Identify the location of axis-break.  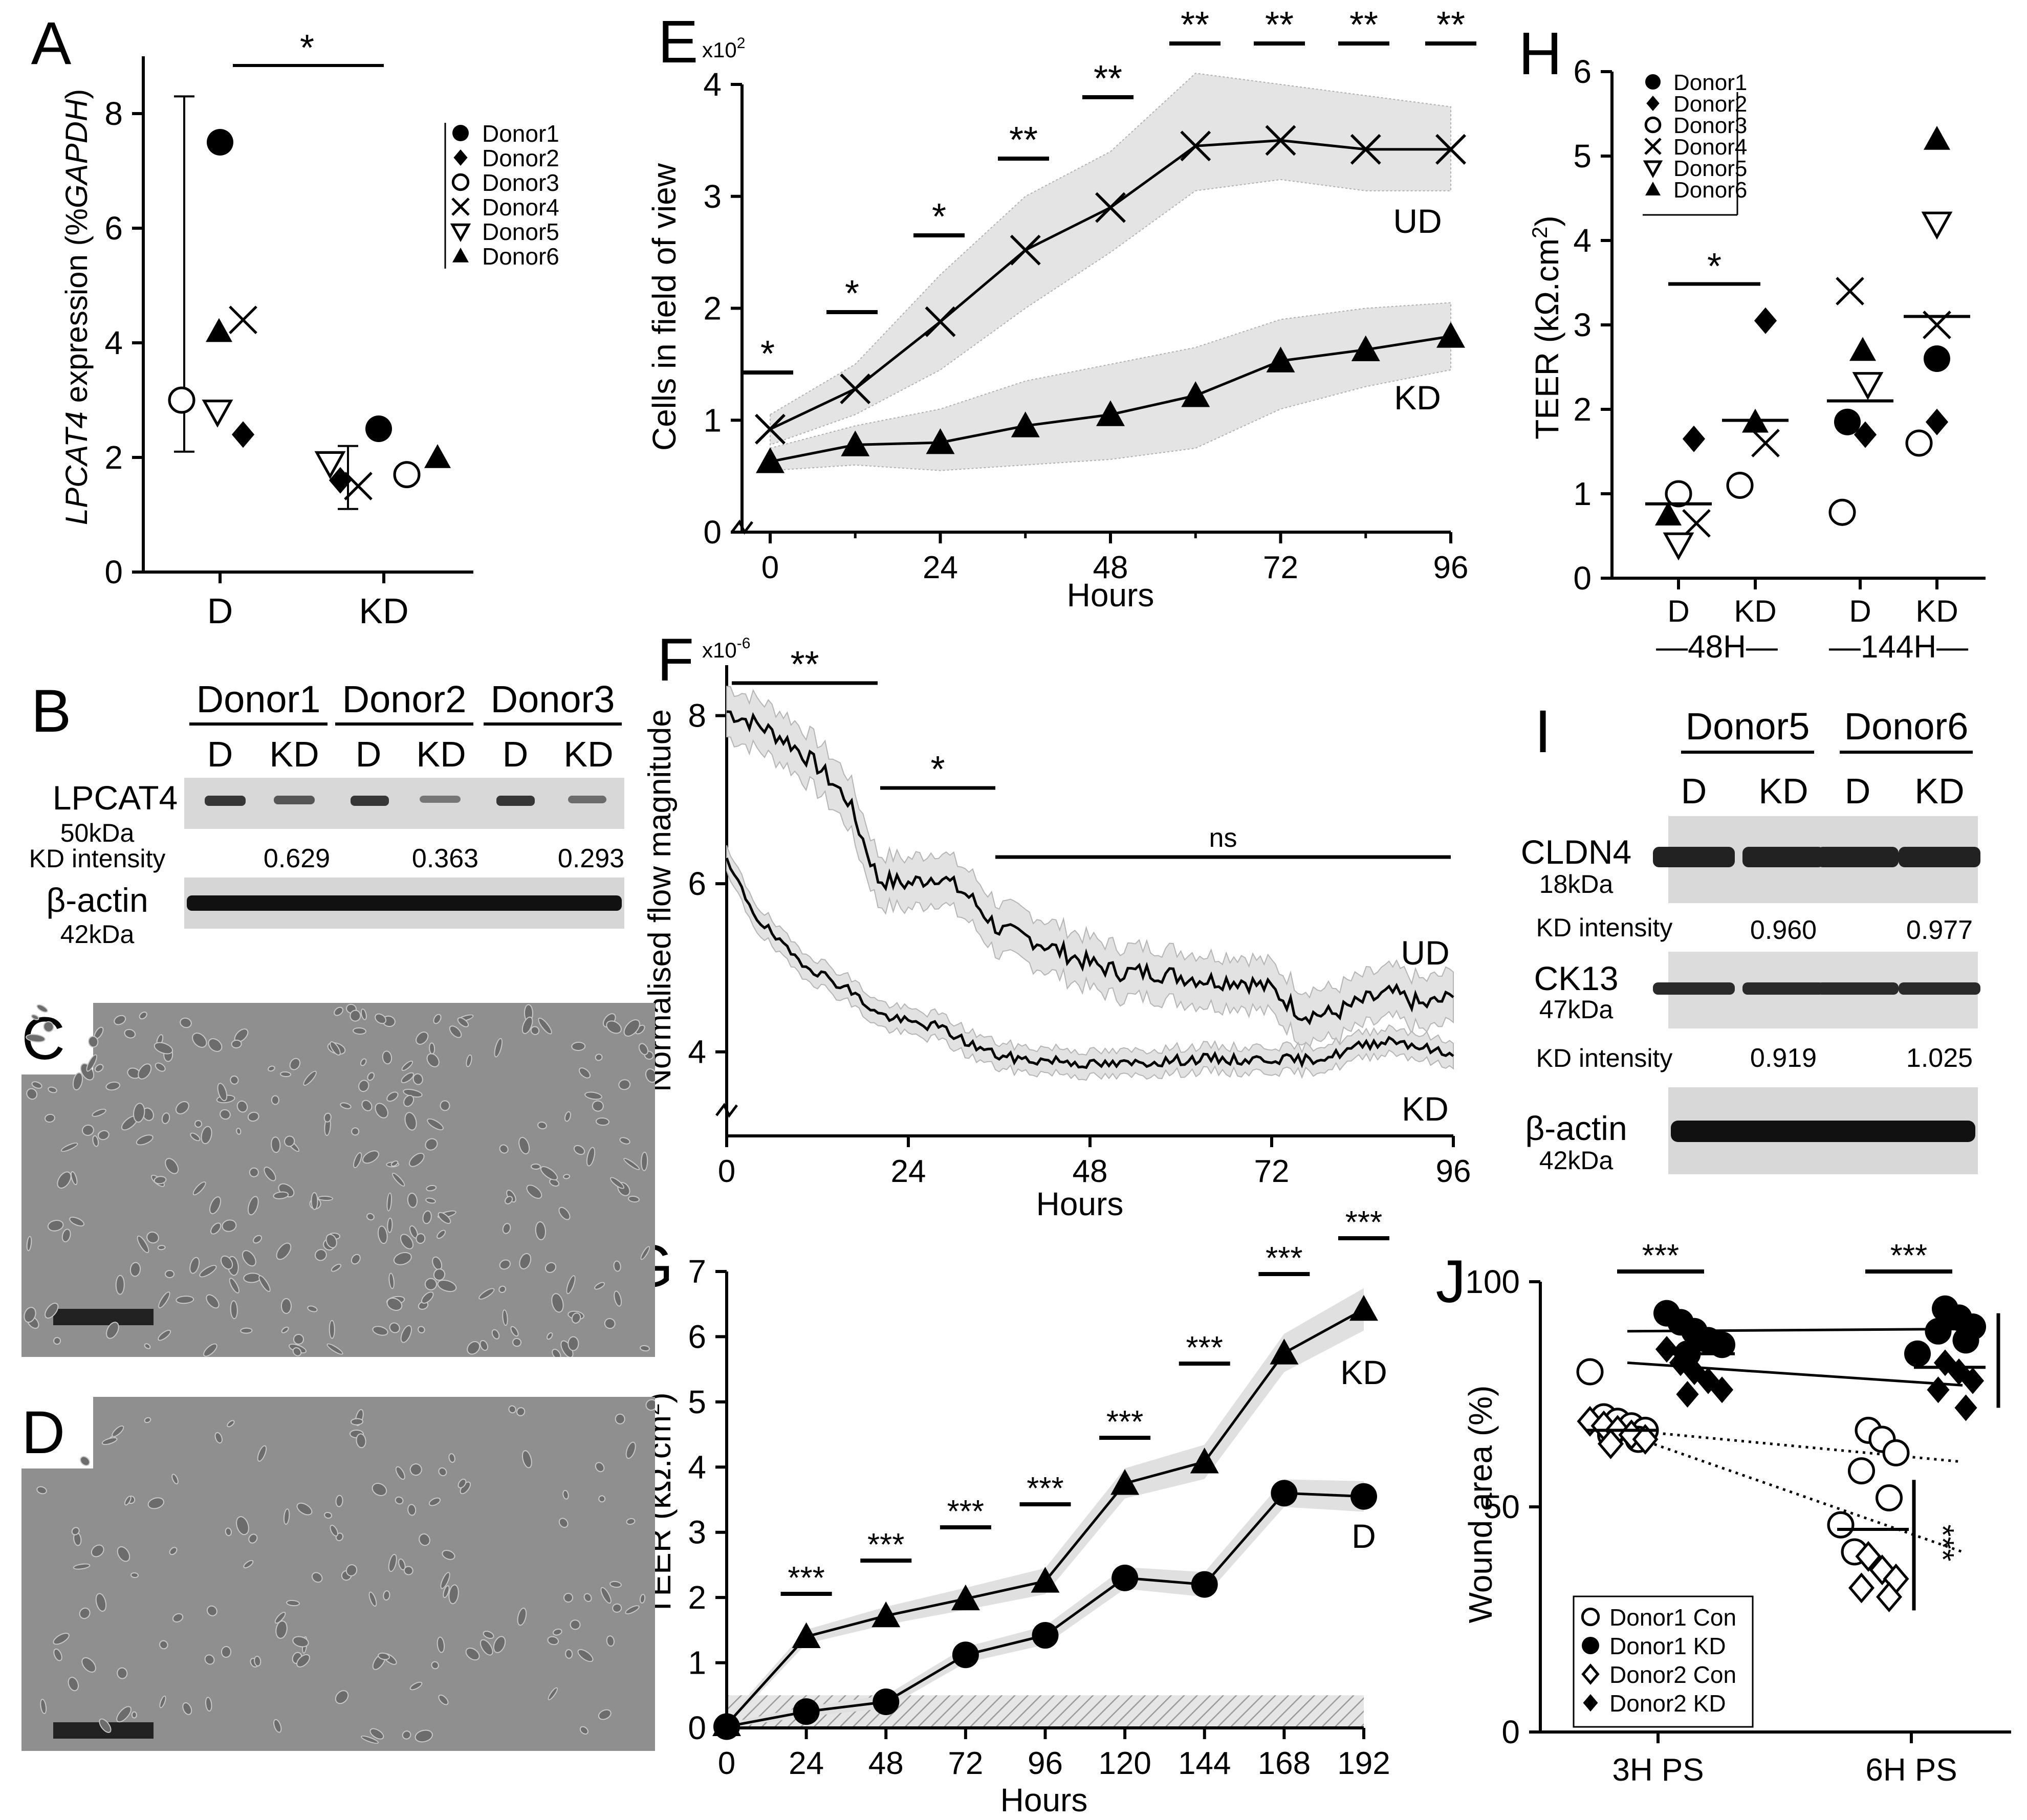
(742, 527).